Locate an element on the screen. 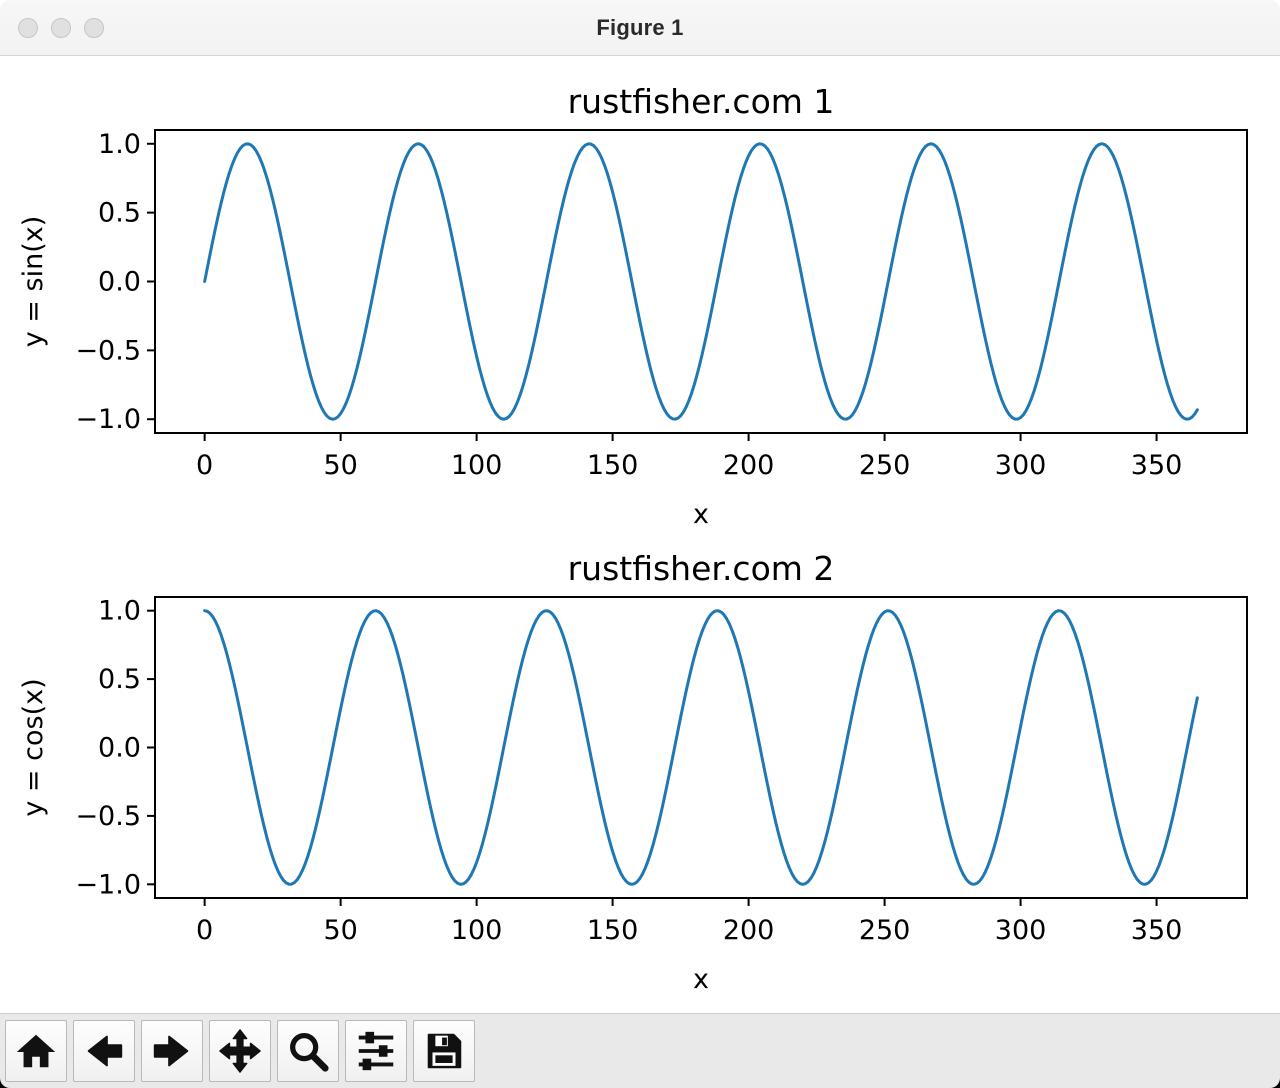 Image resolution: width=1280 pixels, height=1088 pixels. zoom-button is located at coordinates (308, 1051).